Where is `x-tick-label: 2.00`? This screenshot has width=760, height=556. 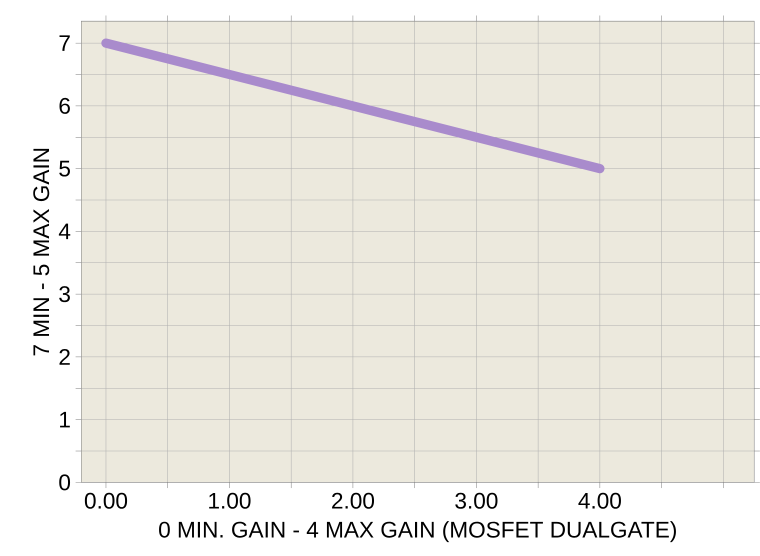
x-tick-label: 2.00 is located at coordinates (353, 500).